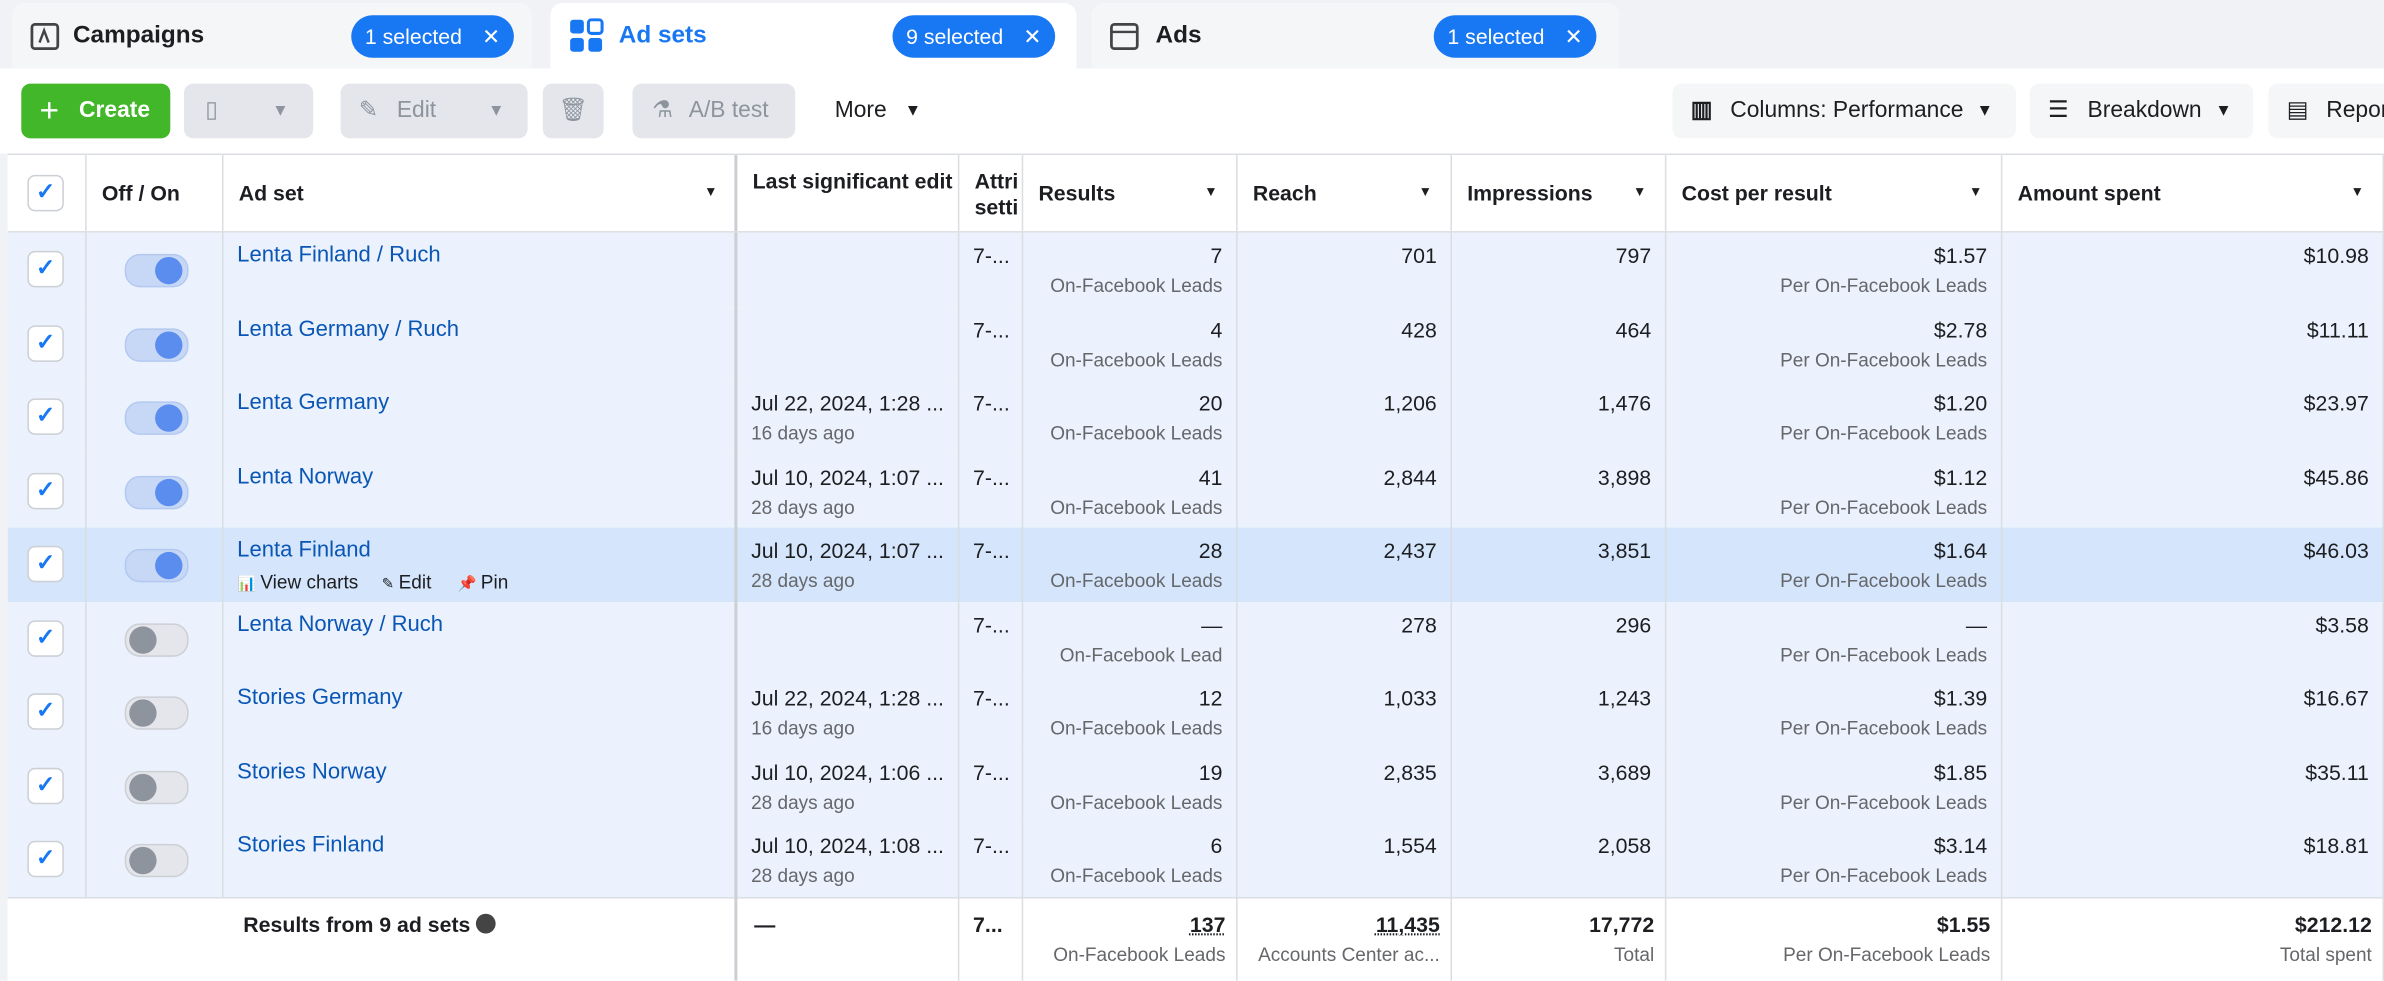  Describe the element at coordinates (115, 110) in the screenshot. I see `button-label: Create` at that location.